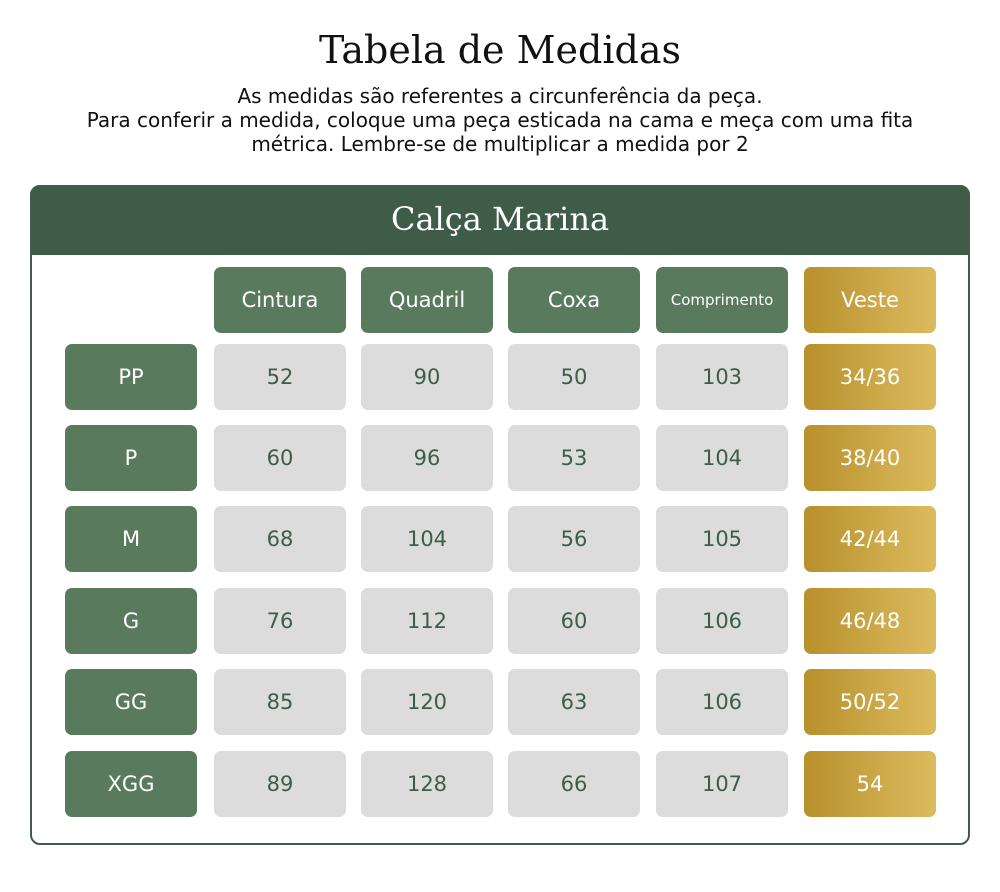 The width and height of the screenshot is (1000, 892). I want to click on measure-cell: 38/40, so click(870, 458).